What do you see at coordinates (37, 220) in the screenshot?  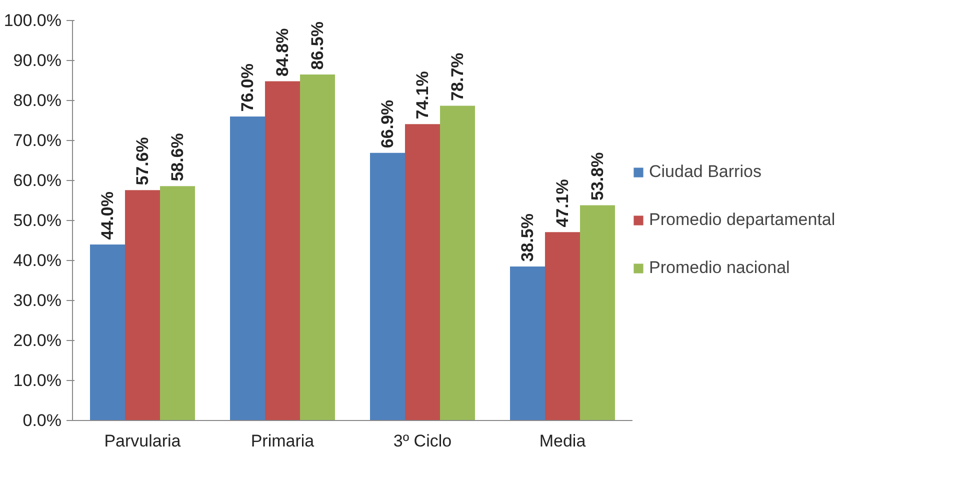 I see `y-tick-label: 50.0%` at bounding box center [37, 220].